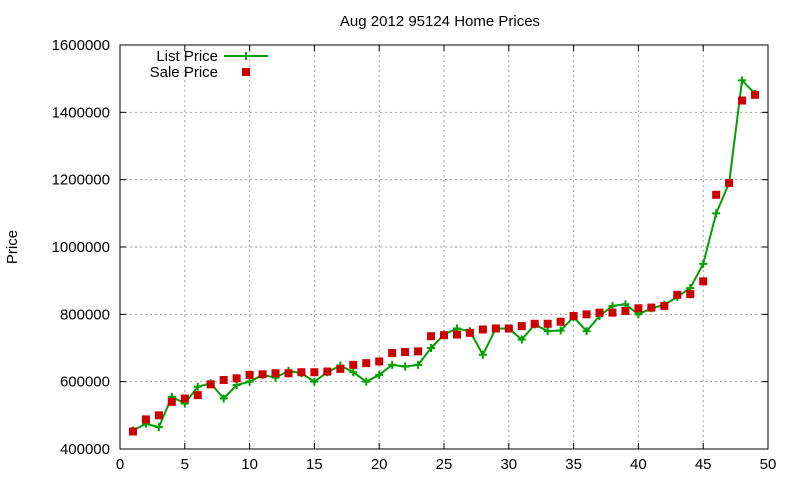 This screenshot has width=800, height=485. What do you see at coordinates (85, 382) in the screenshot?
I see `y-tick-label: 600000` at bounding box center [85, 382].